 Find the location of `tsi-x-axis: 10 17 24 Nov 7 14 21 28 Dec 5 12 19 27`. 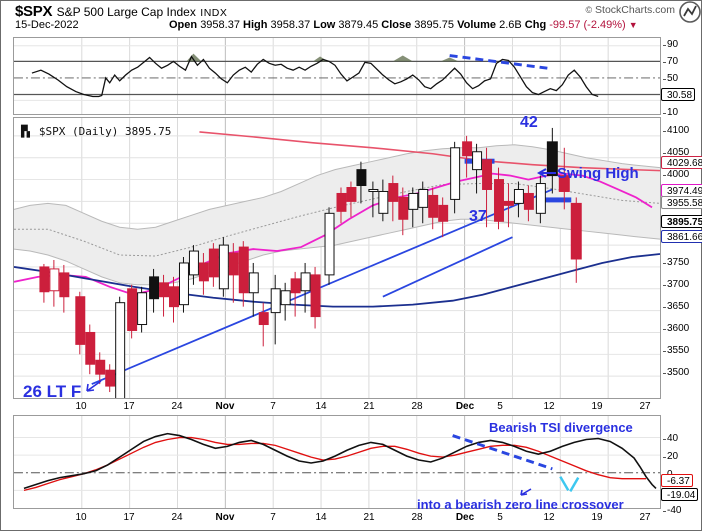

tsi-x-axis: 10 17 24 Nov 7 14 21 28 Dec 5 12 19 27 is located at coordinates (337, 518).